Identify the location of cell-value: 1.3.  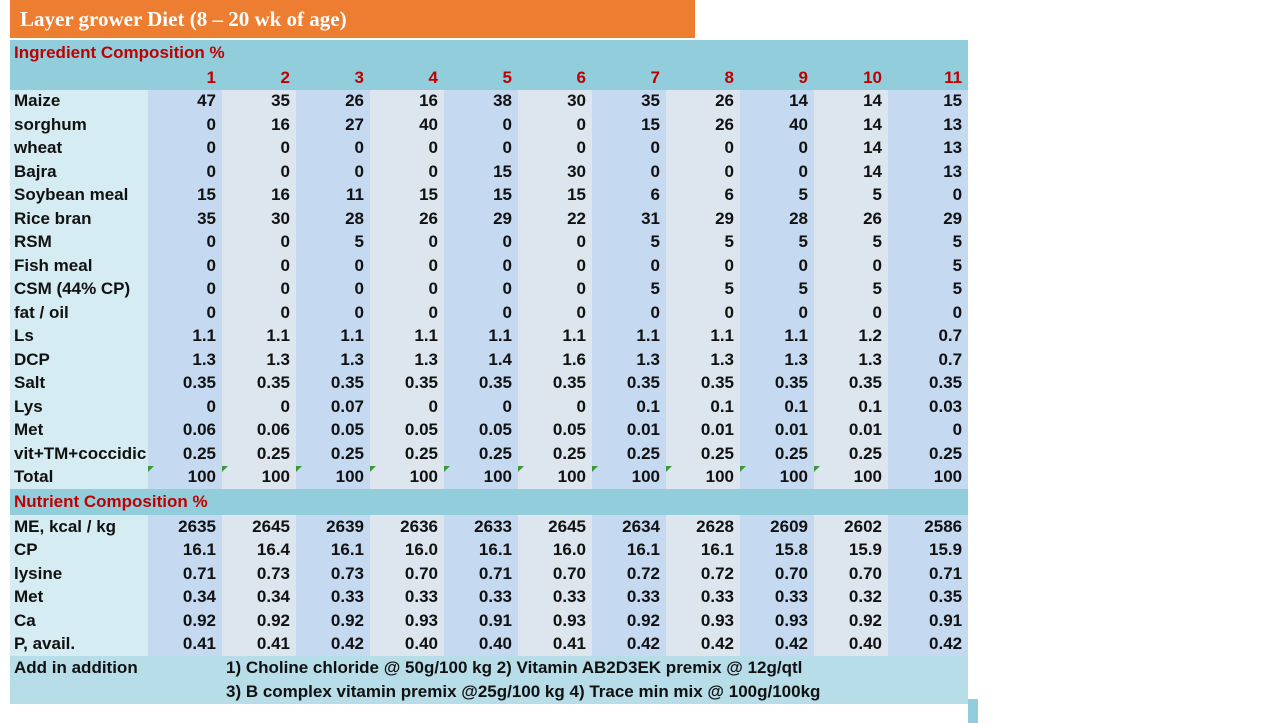
(333, 360).